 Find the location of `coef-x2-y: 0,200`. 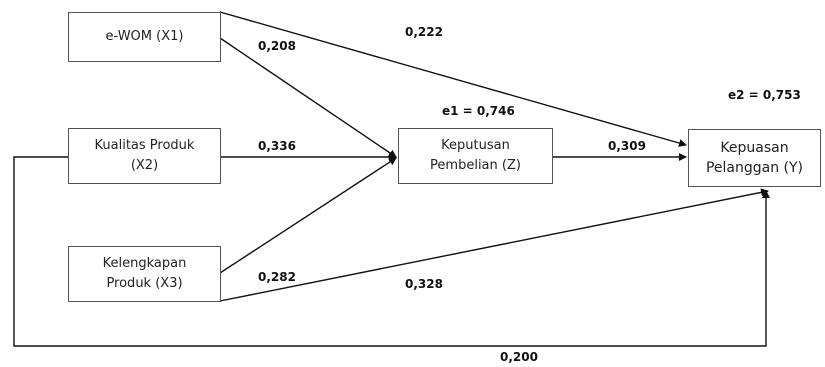

coef-x2-y: 0,200 is located at coordinates (519, 357).